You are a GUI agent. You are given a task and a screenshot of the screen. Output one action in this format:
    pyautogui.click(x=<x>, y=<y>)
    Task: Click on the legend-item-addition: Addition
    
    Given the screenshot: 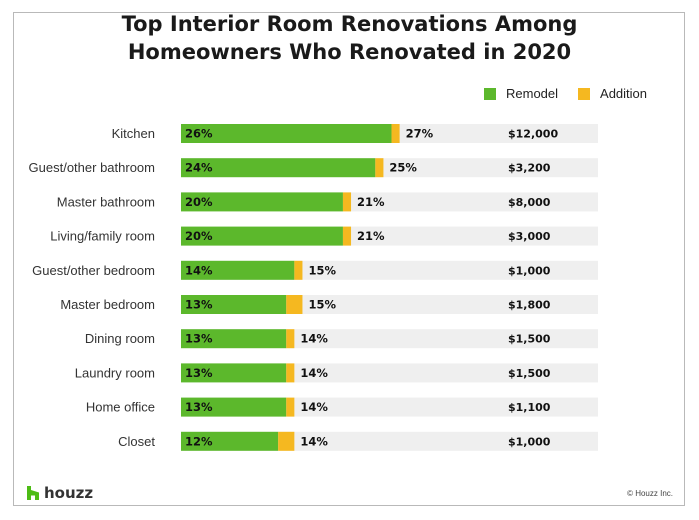 What is the action you would take?
    pyautogui.click(x=612, y=93)
    